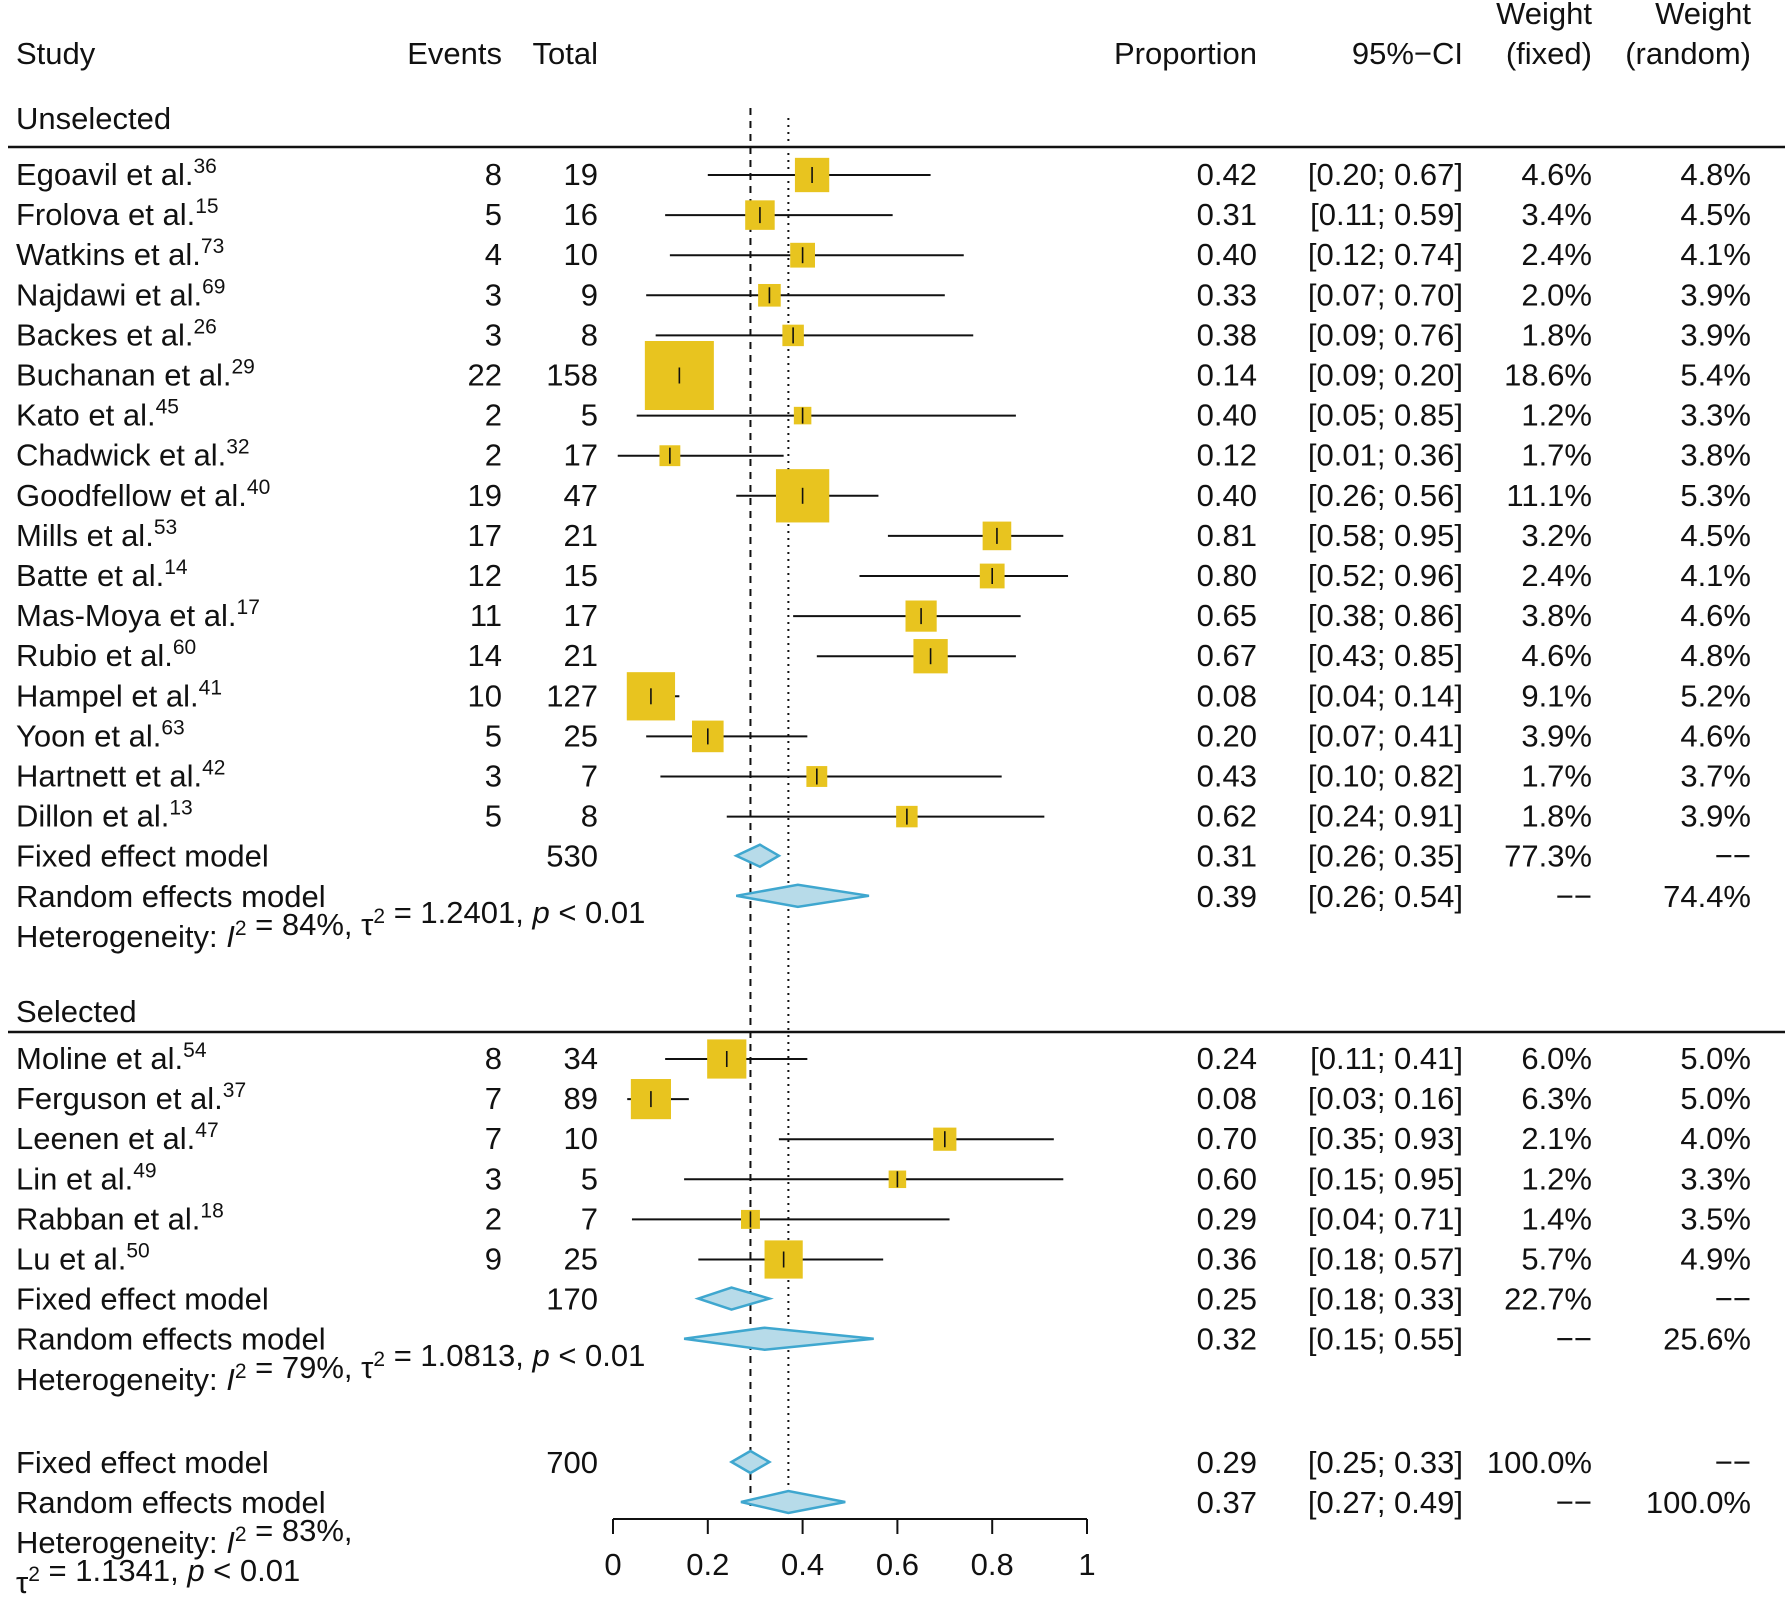 The width and height of the screenshot is (1785, 1599). Describe the element at coordinates (234, 1090) in the screenshot. I see `reference-superscript: 37` at that location.